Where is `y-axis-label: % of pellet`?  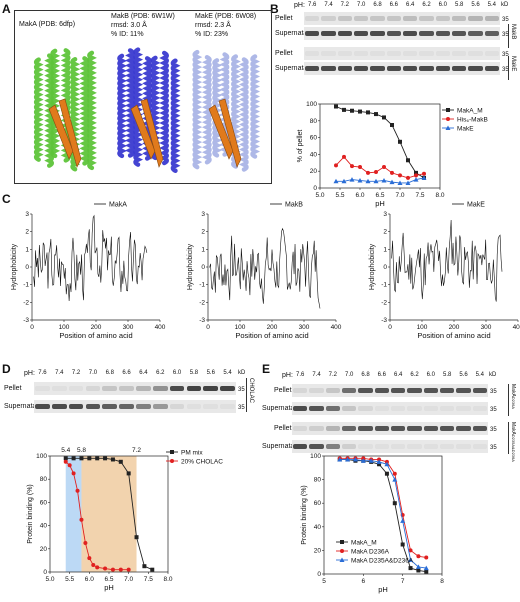
y-axis-label: % of pellet is located at coordinates (300, 146).